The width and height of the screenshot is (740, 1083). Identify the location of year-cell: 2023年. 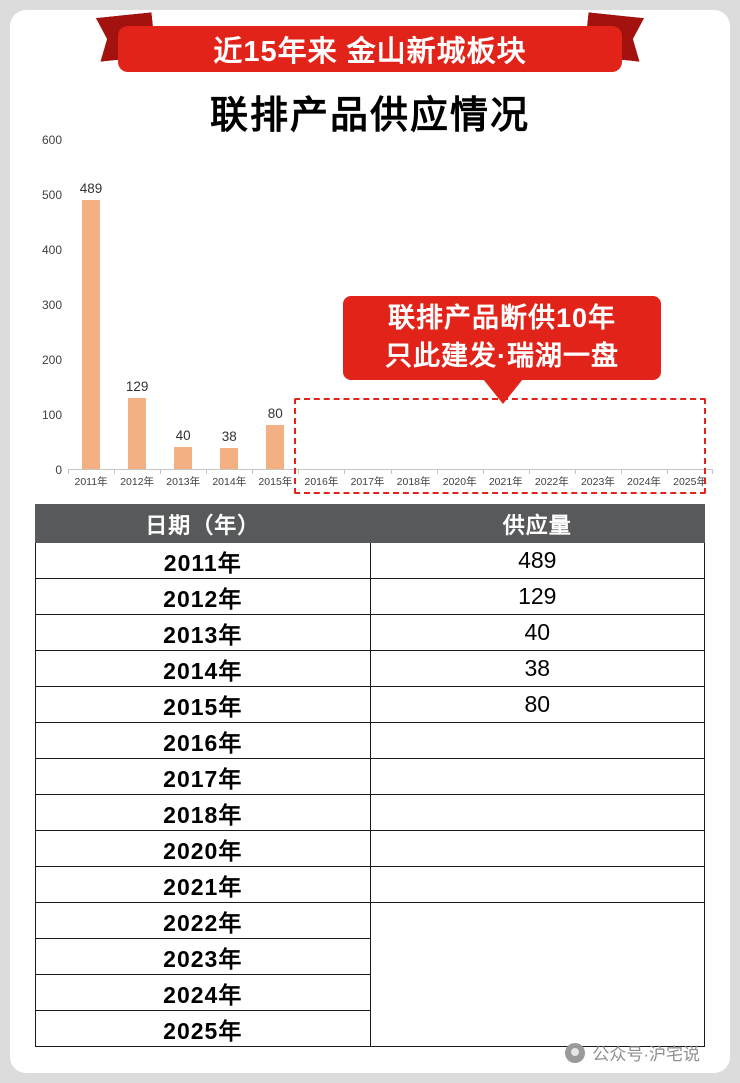
(203, 956).